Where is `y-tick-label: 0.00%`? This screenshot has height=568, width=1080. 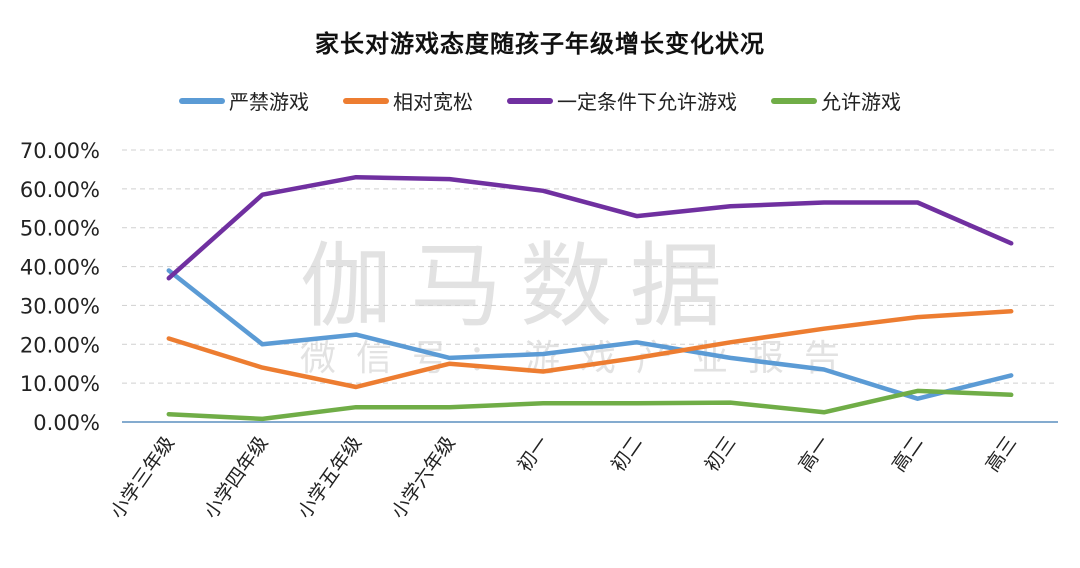 y-tick-label: 0.00% is located at coordinates (66, 423).